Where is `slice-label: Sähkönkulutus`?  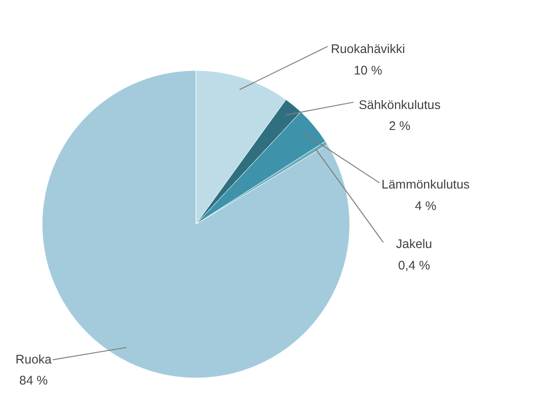
slice-label: Sähkönkulutus is located at coordinates (399, 105).